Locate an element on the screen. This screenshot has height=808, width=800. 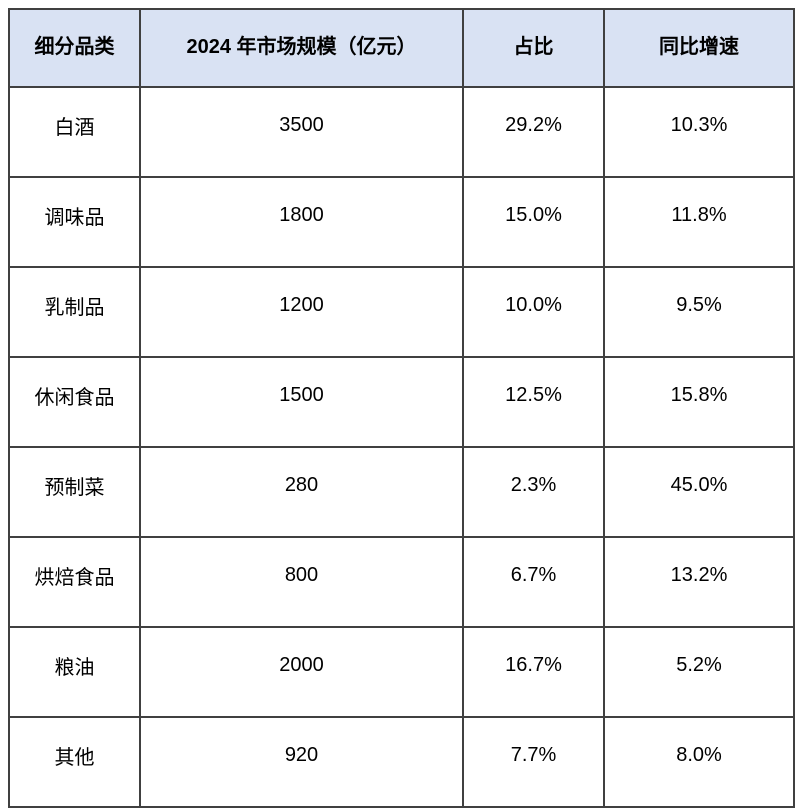
market-size-cell: 1500 is located at coordinates (301, 402).